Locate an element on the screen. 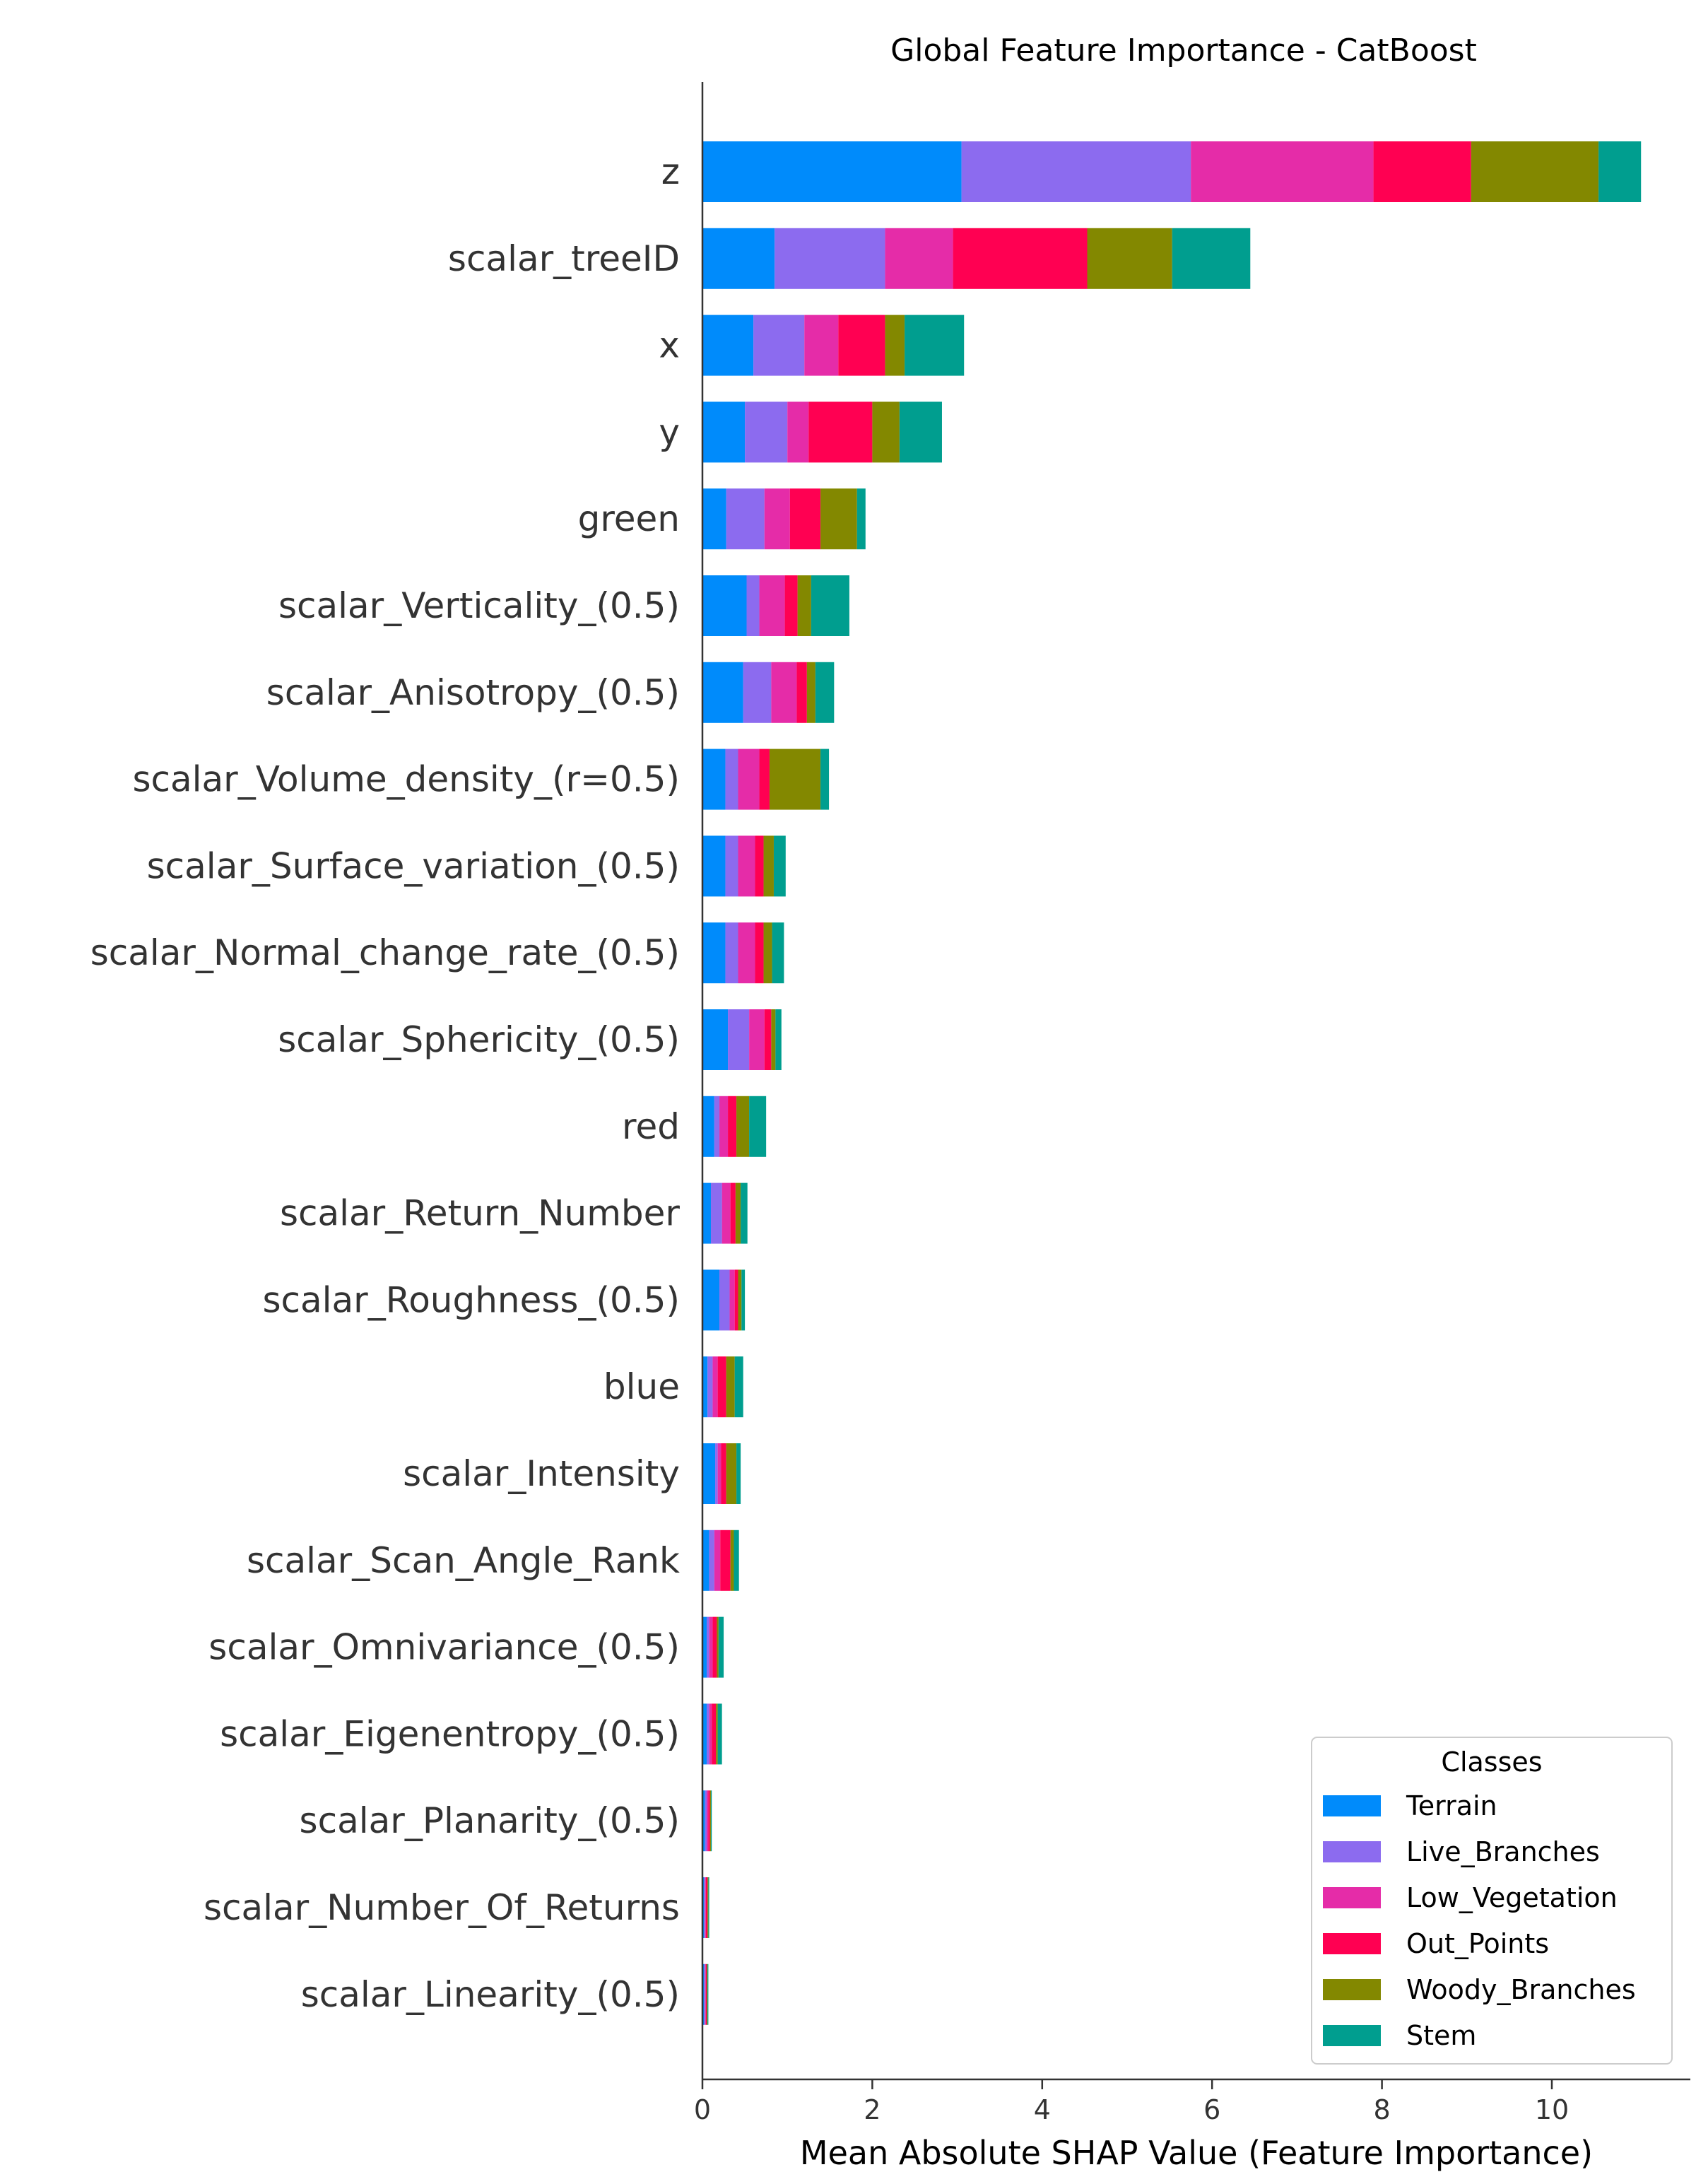  y-tick-label: scalar_Intensity is located at coordinates (541, 1474).